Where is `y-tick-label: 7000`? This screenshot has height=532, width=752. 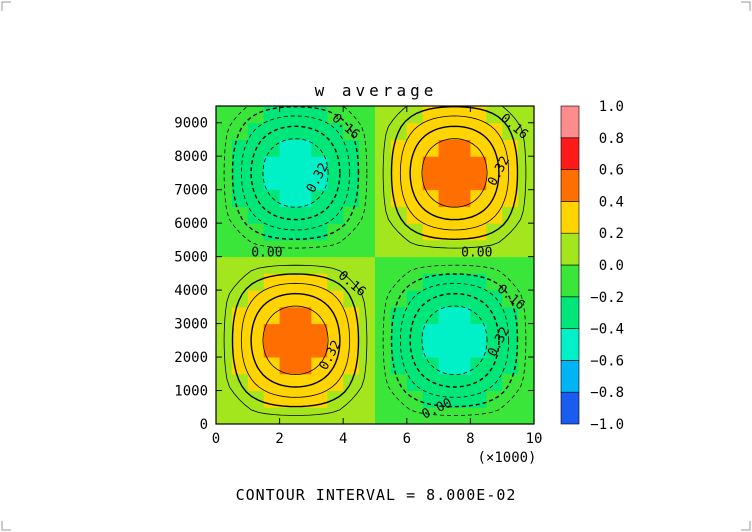 y-tick-label: 7000 is located at coordinates (191, 191).